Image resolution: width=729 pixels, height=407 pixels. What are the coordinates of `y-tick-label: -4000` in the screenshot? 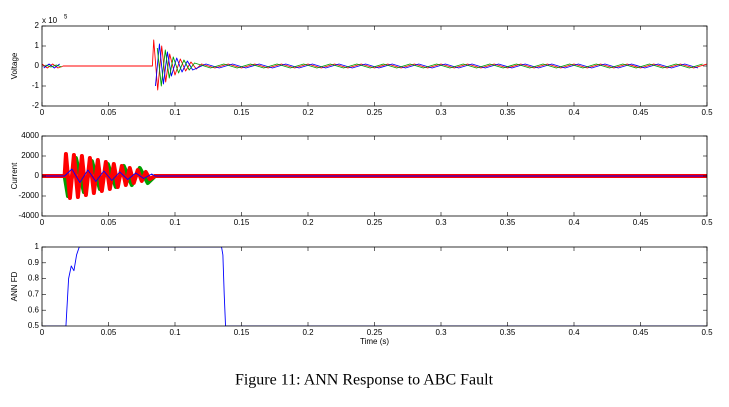 It's located at (29, 215).